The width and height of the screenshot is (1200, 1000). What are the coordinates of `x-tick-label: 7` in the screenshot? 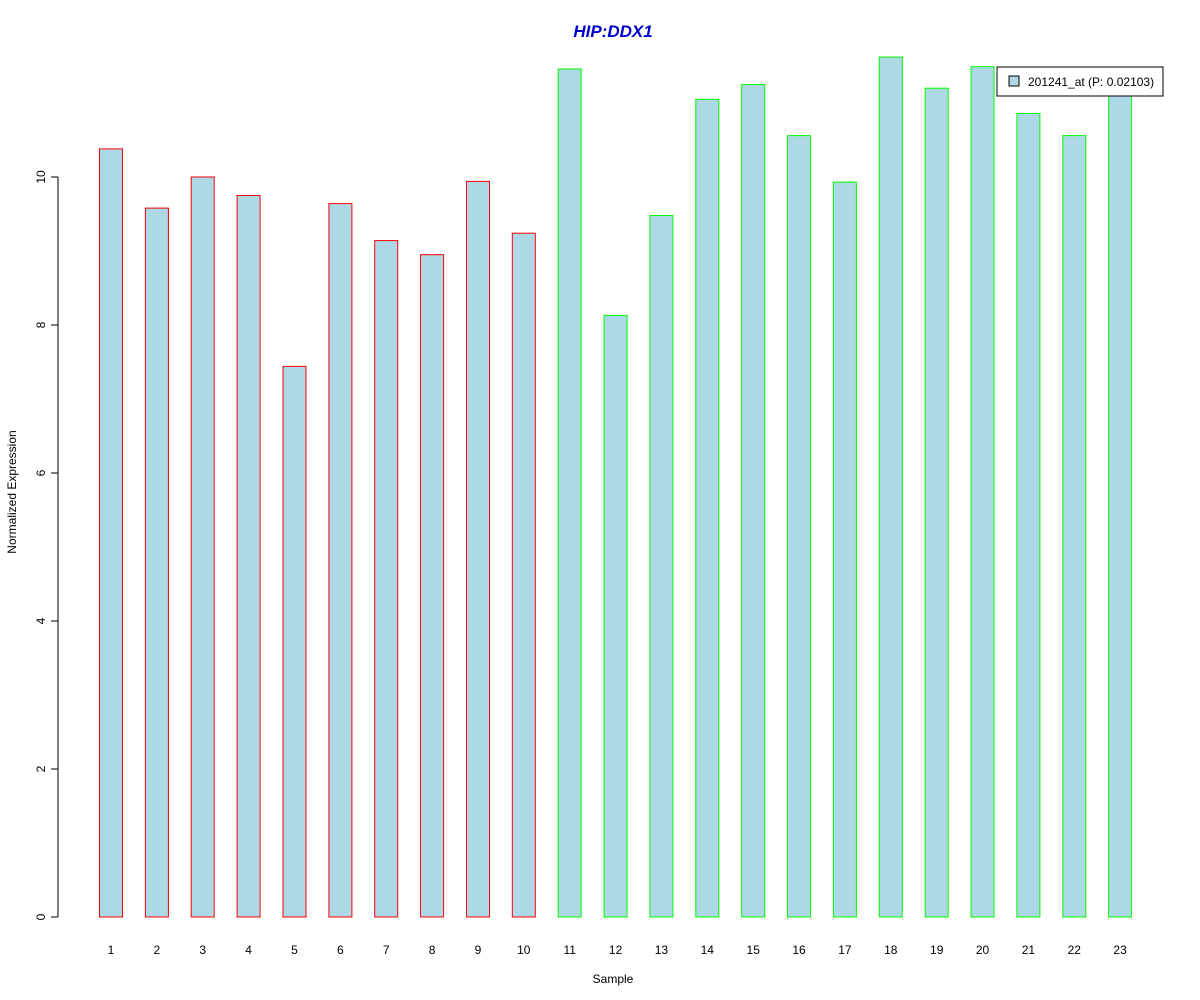 It's located at (386, 950).